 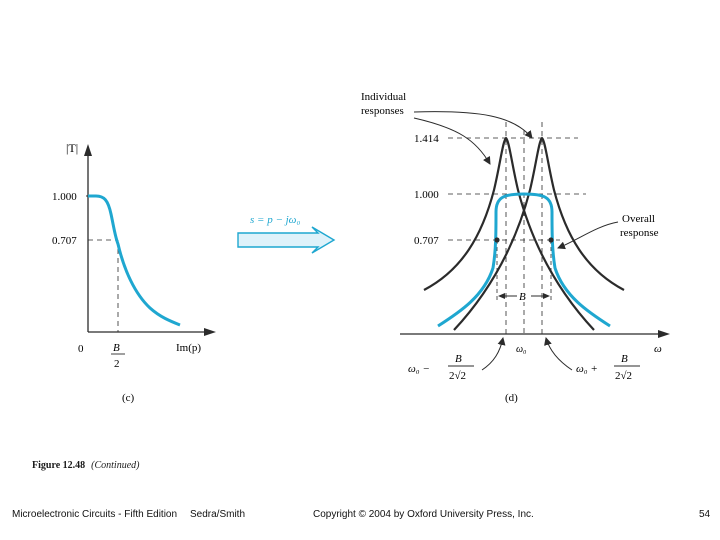 What do you see at coordinates (116, 348) in the screenshot?
I see `panel-c-b-numerator: B` at bounding box center [116, 348].